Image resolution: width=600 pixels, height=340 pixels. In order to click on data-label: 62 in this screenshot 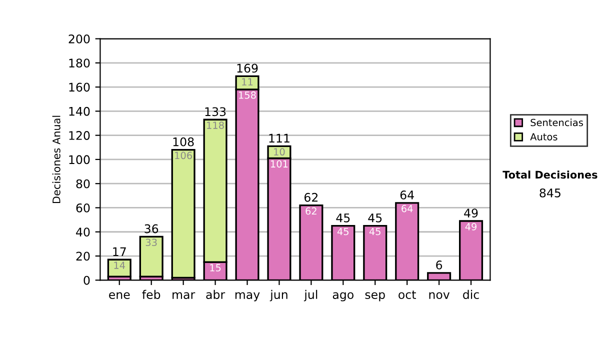, I will do `click(311, 211)`.